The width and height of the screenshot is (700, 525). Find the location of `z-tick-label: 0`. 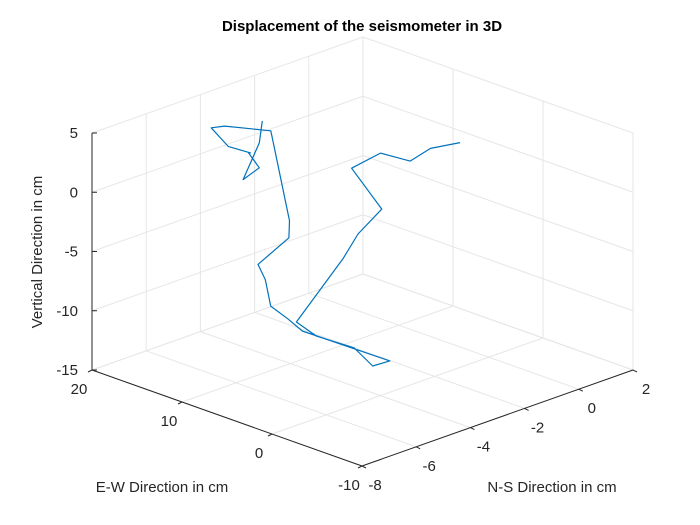

z-tick-label: 0 is located at coordinates (74, 192).